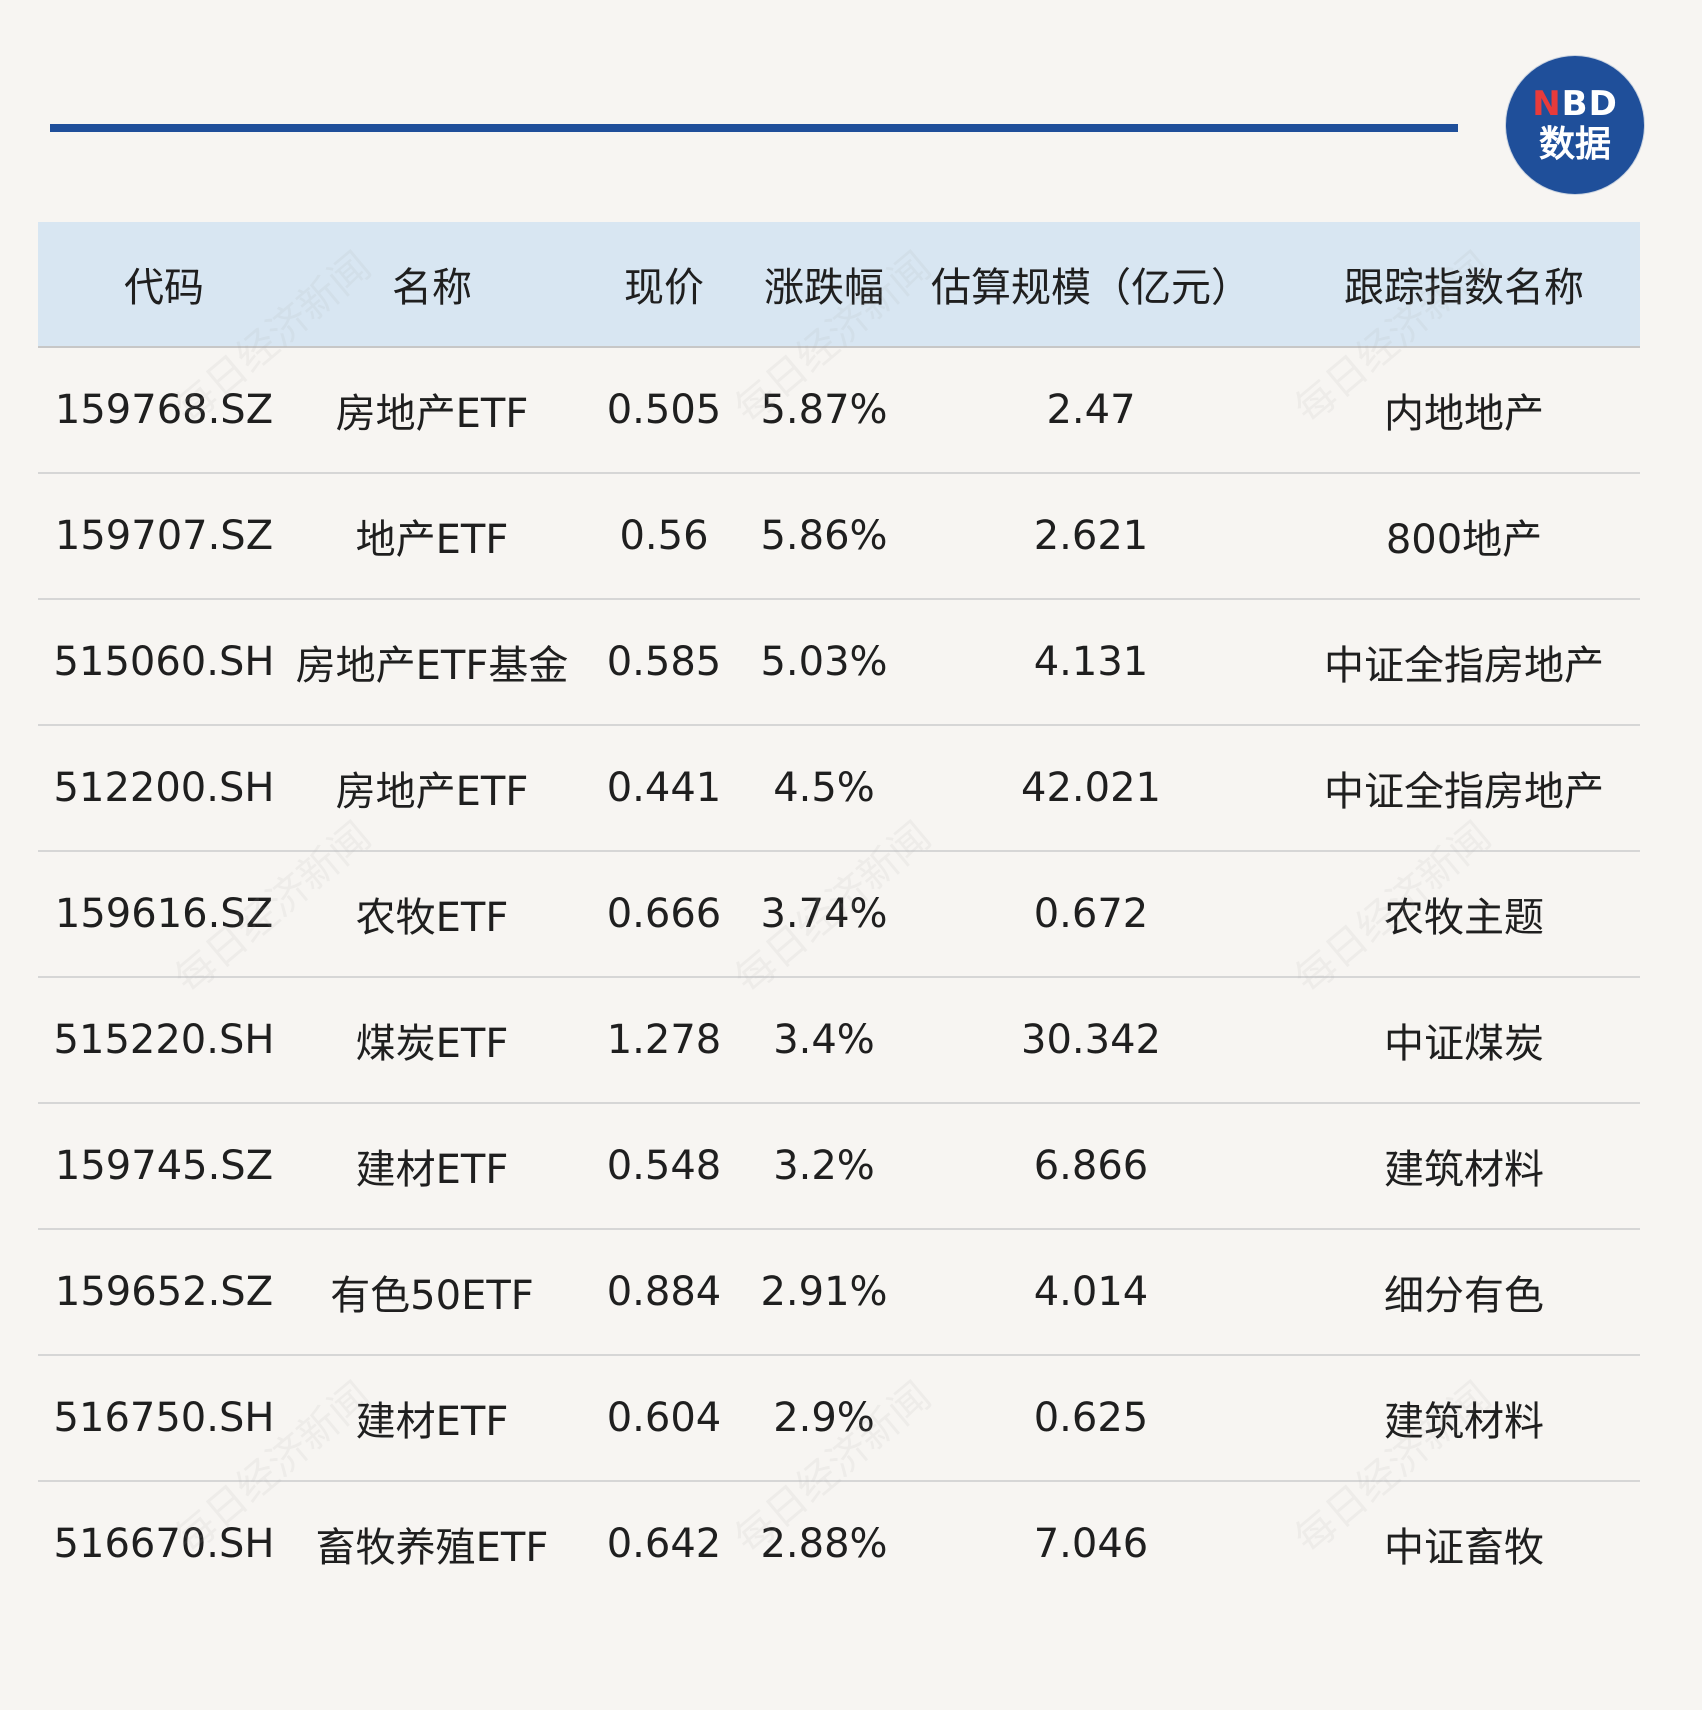  I want to click on table-row: 159707.SZ 地产ETF 0.56 5.86% 2.621 800地产, so click(839, 537).